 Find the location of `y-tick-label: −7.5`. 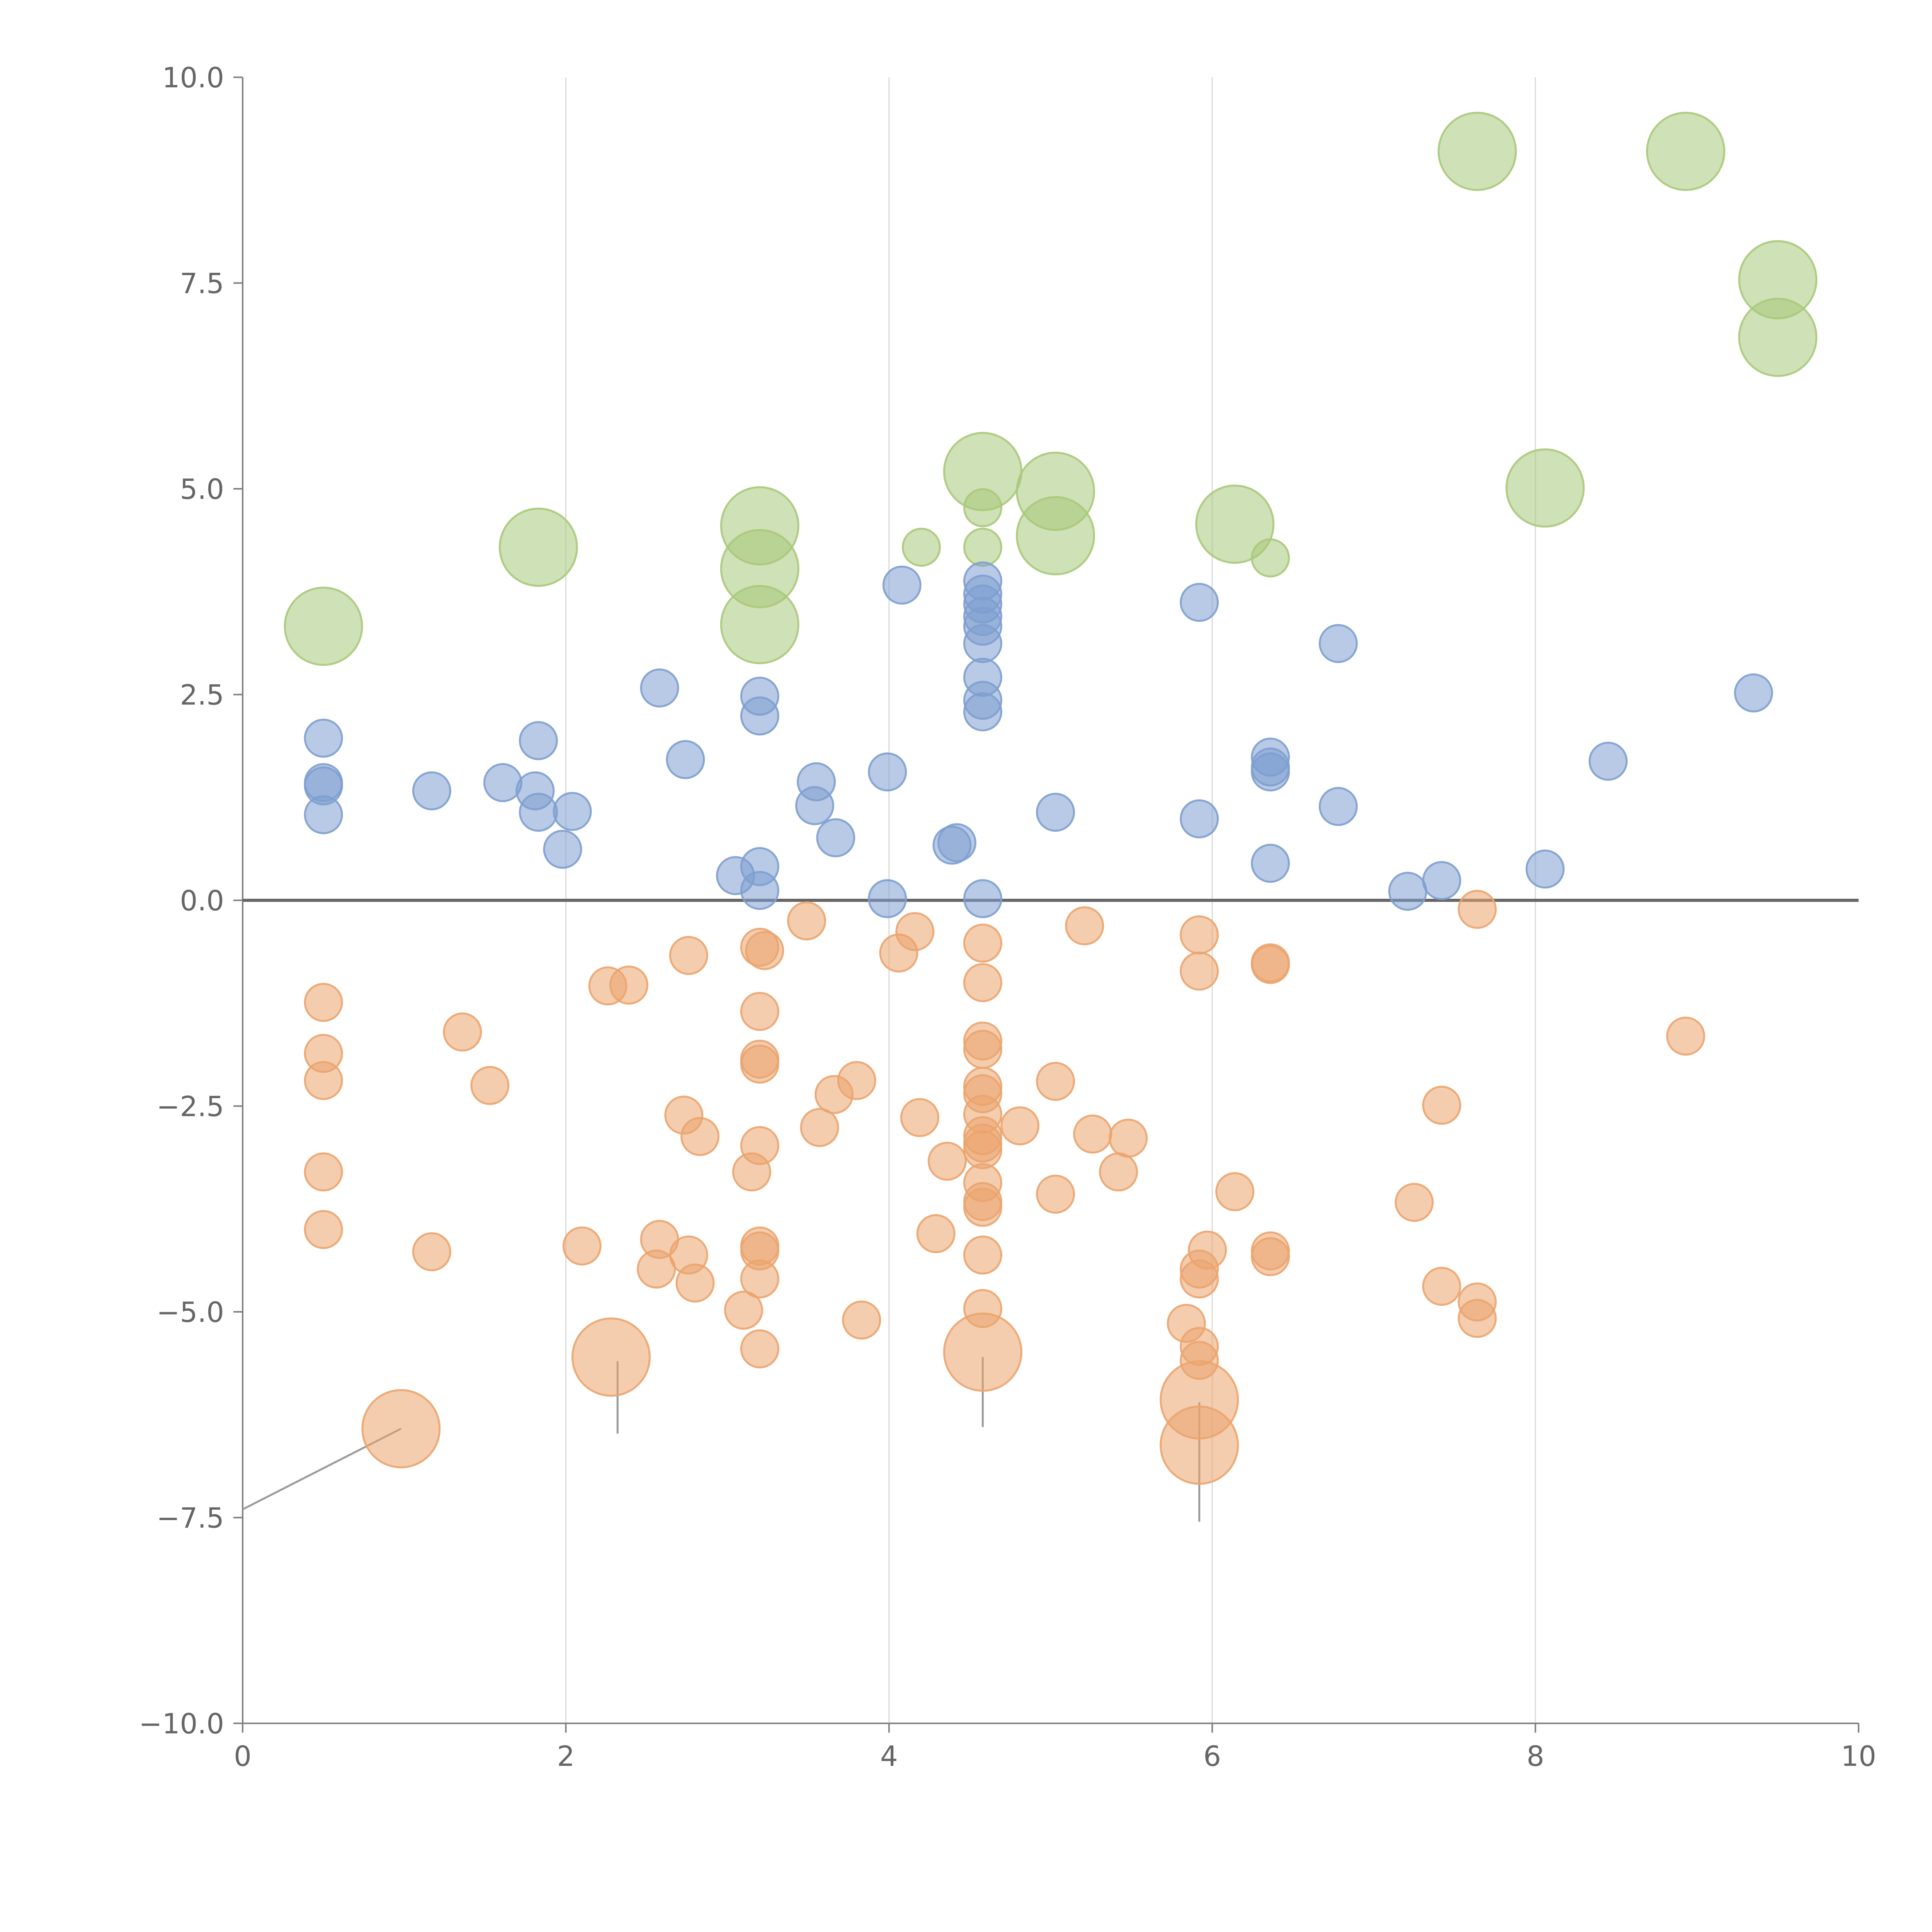

y-tick-label: −7.5 is located at coordinates (190, 1518).